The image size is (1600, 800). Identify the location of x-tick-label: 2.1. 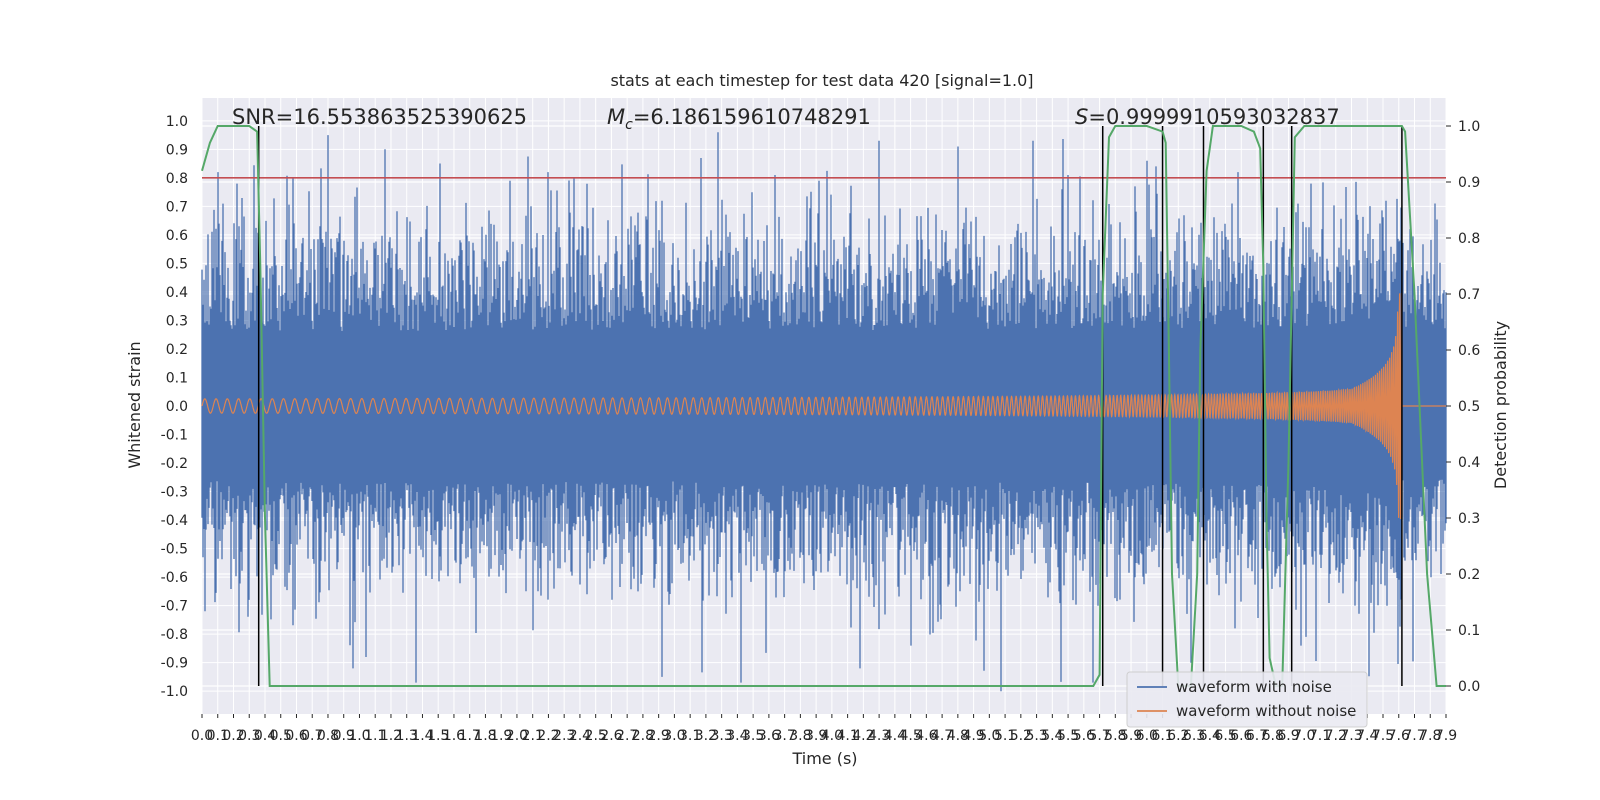
(533, 736).